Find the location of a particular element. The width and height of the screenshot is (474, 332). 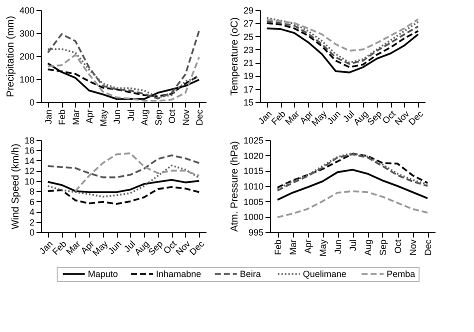

legend-label: Pemba is located at coordinates (401, 274).